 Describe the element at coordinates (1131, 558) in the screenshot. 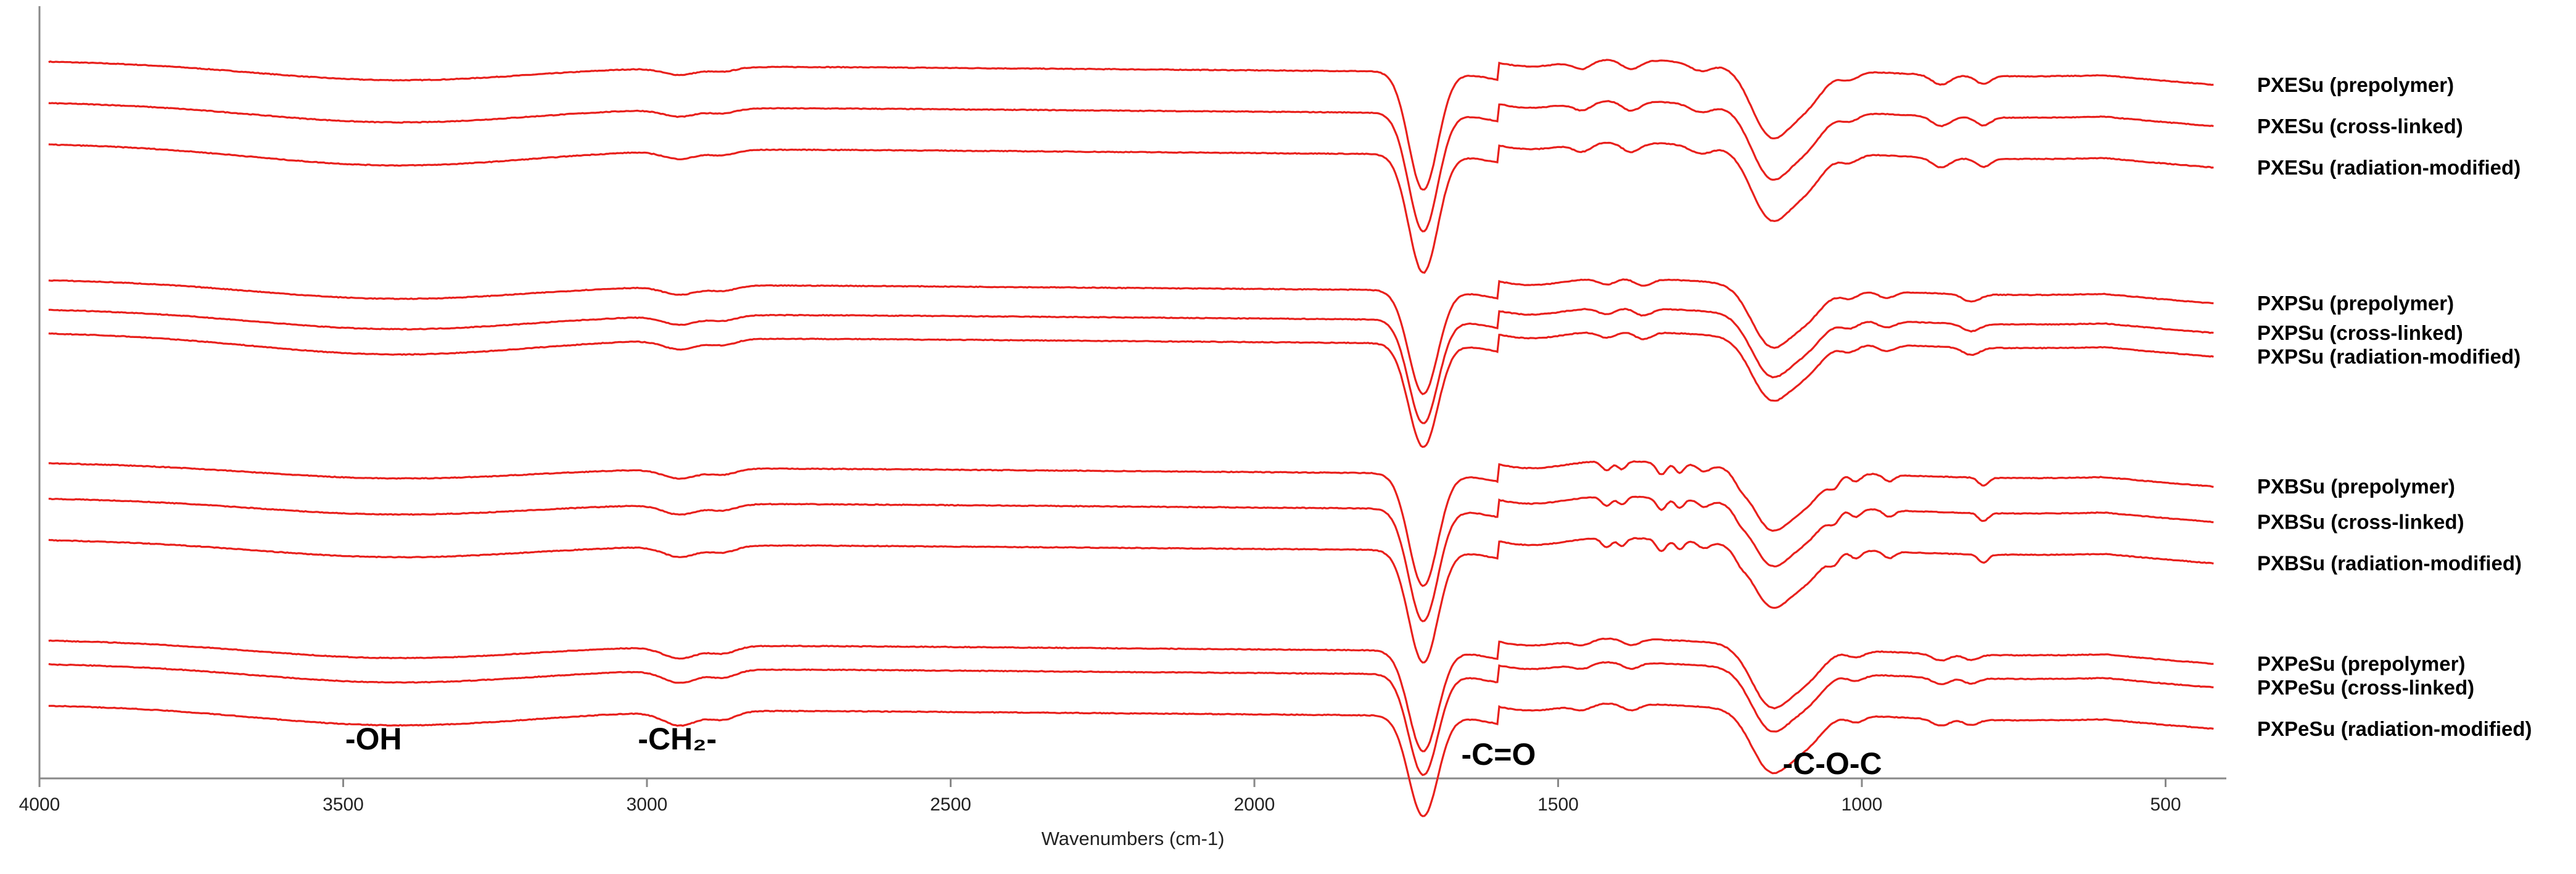

I see `spectrum-line-pxbsu-cross-linked` at that location.